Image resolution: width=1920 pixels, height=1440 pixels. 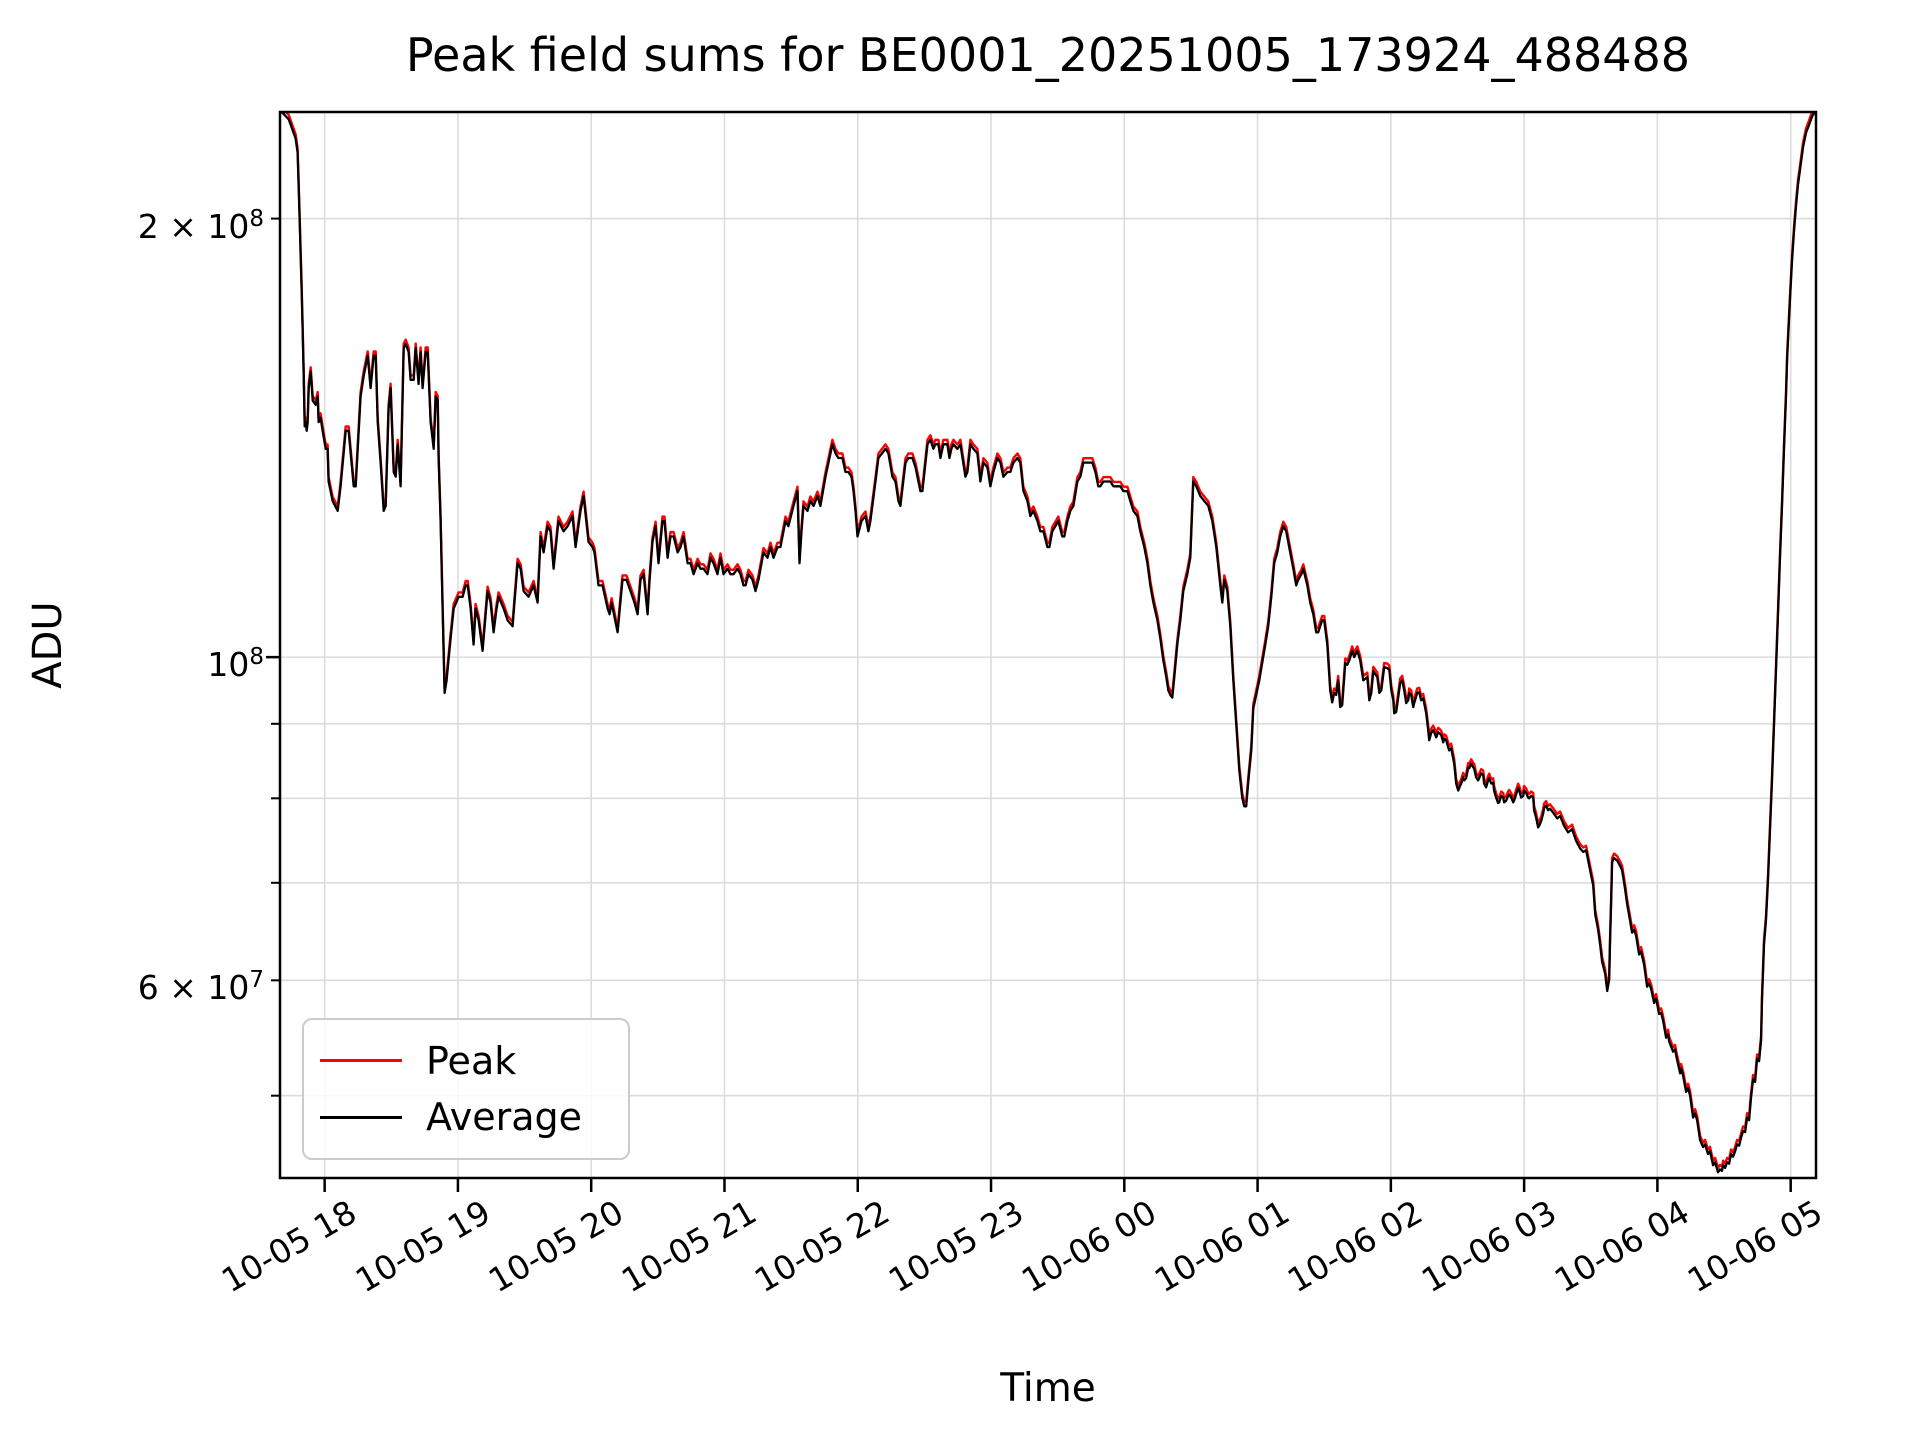 I want to click on y-tick-label-2e8: 2 × 108, so click(x=200, y=225).